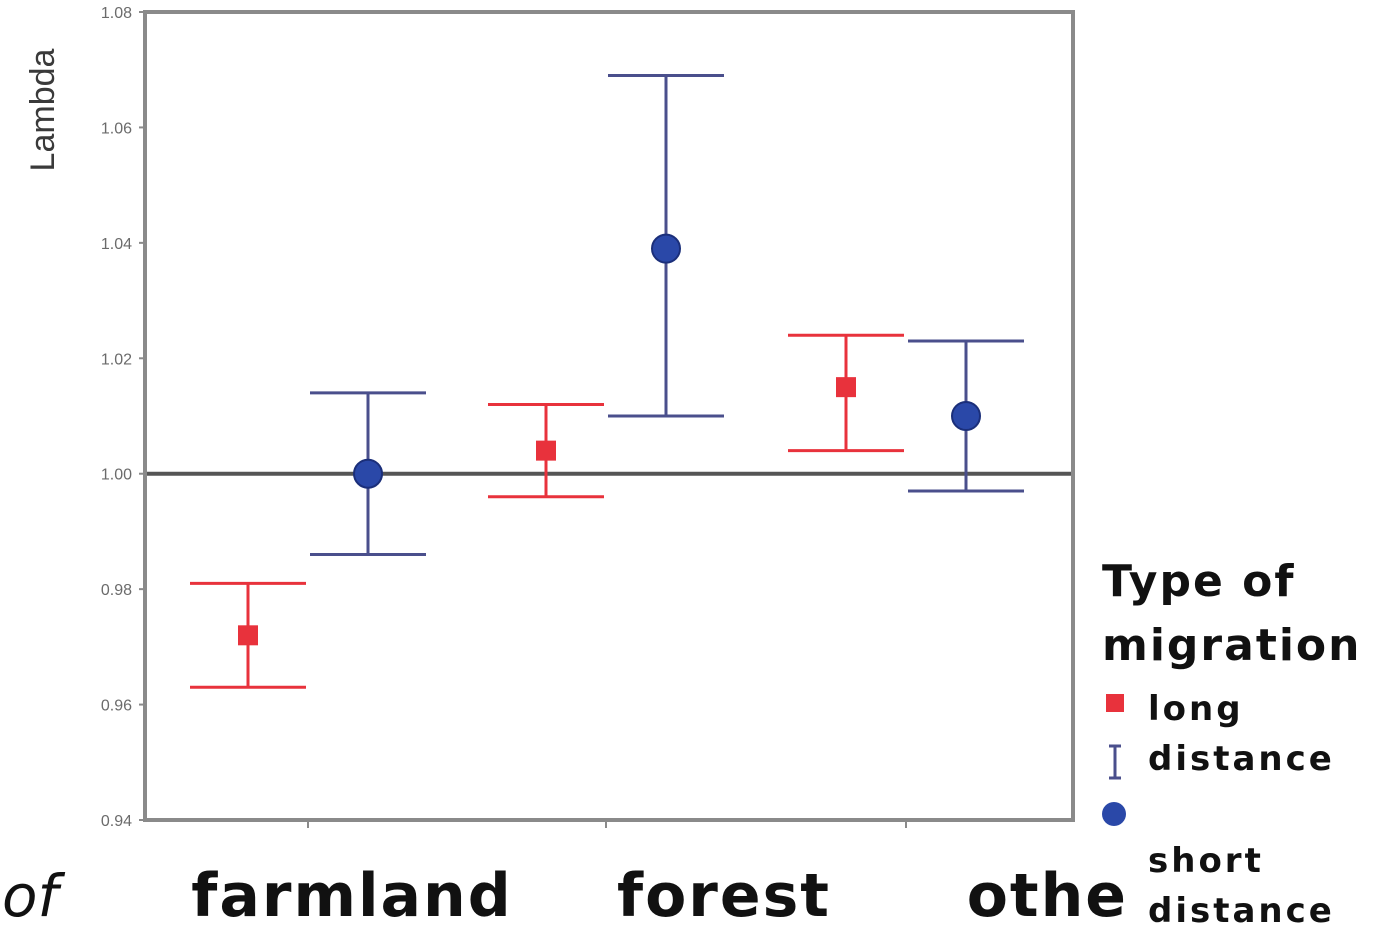 The image size is (1384, 930). Describe the element at coordinates (116, 128) in the screenshot. I see `y-tick-label: 1.06` at that location.